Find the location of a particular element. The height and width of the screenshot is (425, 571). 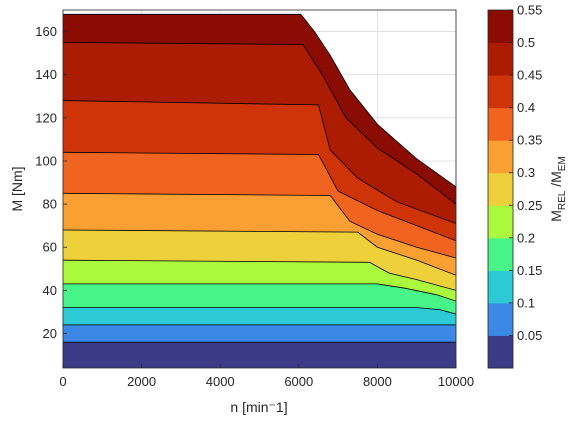

y-tick-label: 20 is located at coordinates (50, 333).